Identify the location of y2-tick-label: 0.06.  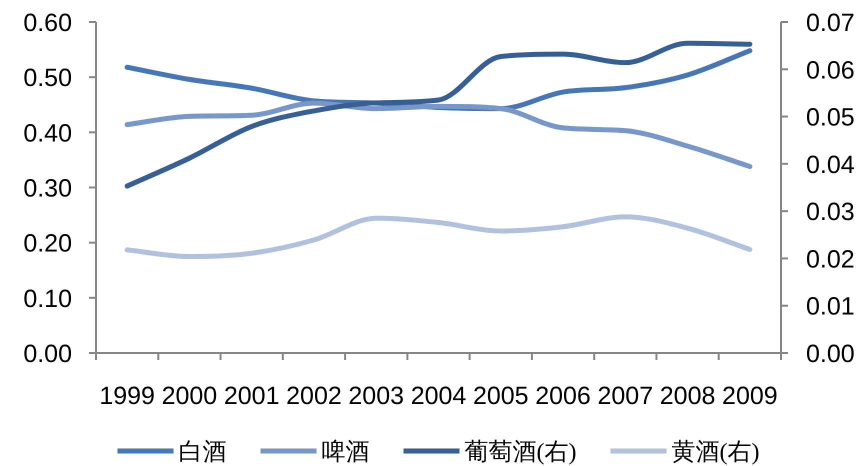
(830, 70).